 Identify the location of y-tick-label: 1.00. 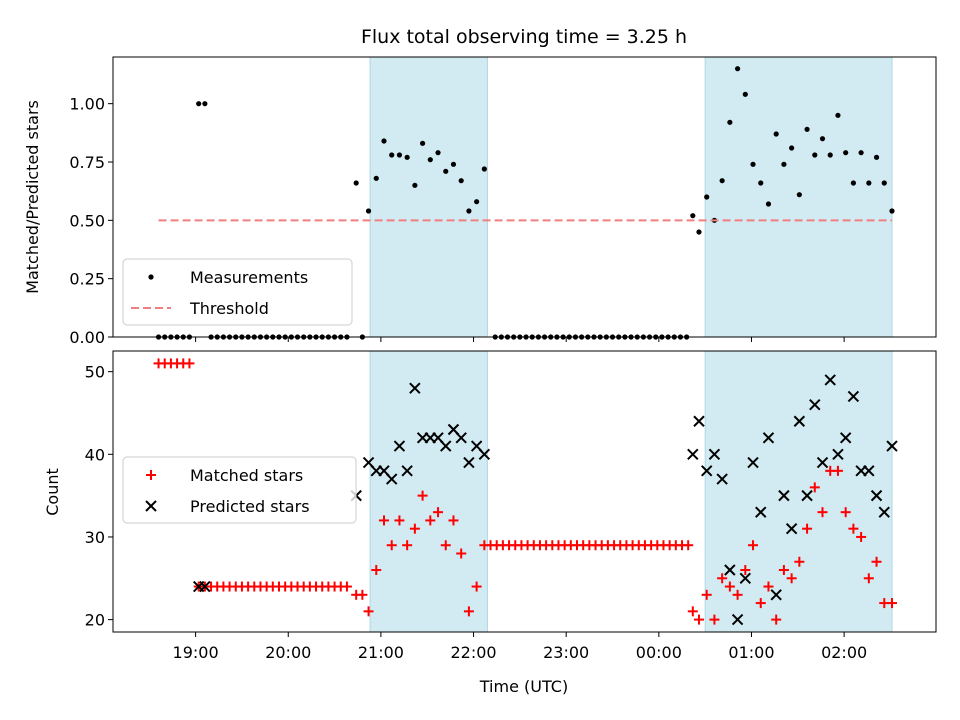
(87, 104).